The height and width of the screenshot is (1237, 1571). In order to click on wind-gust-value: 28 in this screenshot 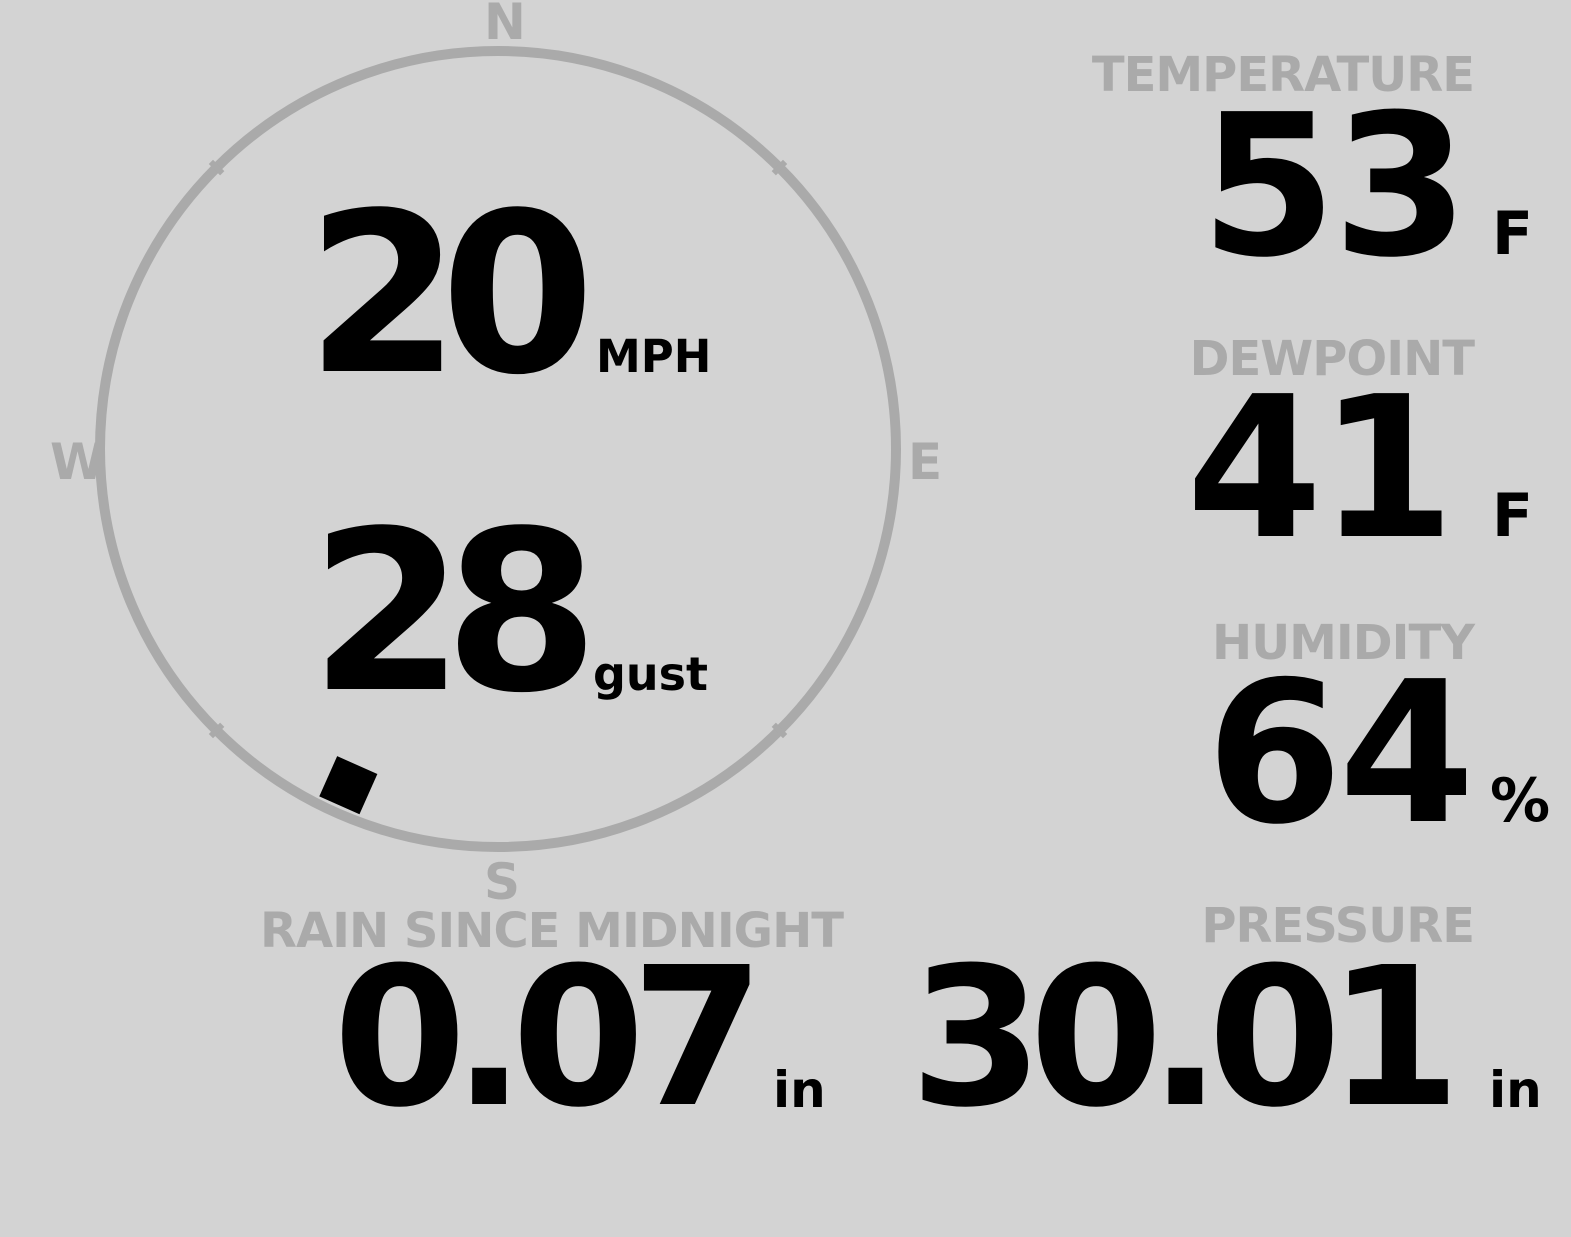, I will do `click(454, 613)`.